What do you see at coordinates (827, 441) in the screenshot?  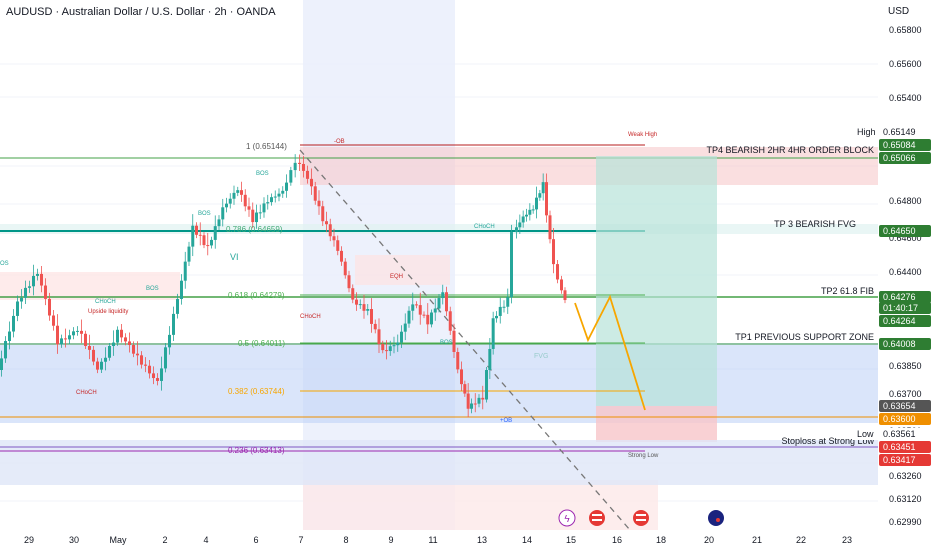 I see `stoploss-label: Stoploss at Strong Low` at bounding box center [827, 441].